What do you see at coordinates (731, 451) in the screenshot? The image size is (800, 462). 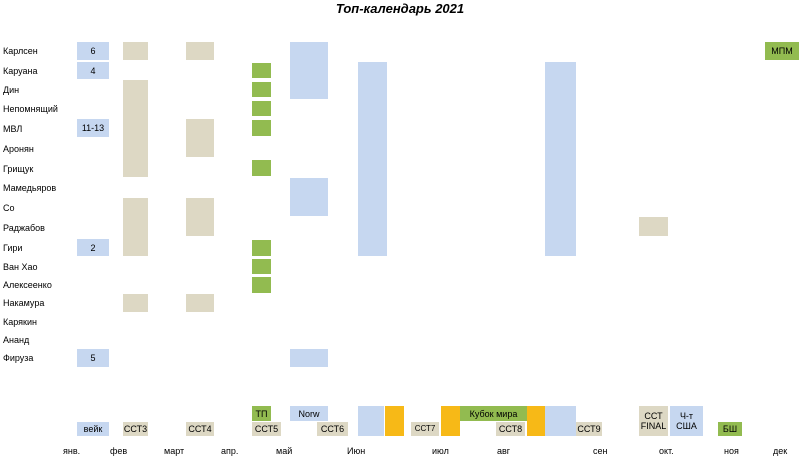 I see `month-label: ноя` at bounding box center [731, 451].